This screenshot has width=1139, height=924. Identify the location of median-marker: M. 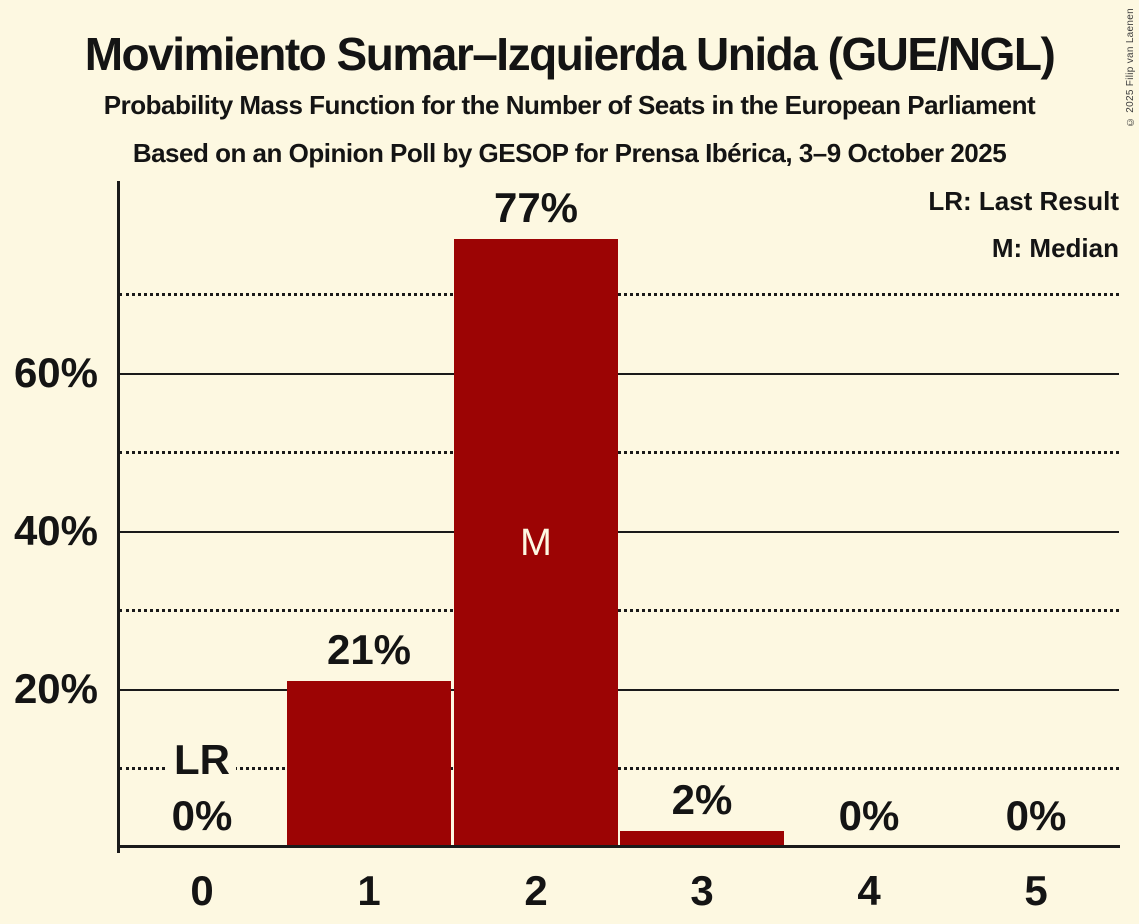
(536, 543).